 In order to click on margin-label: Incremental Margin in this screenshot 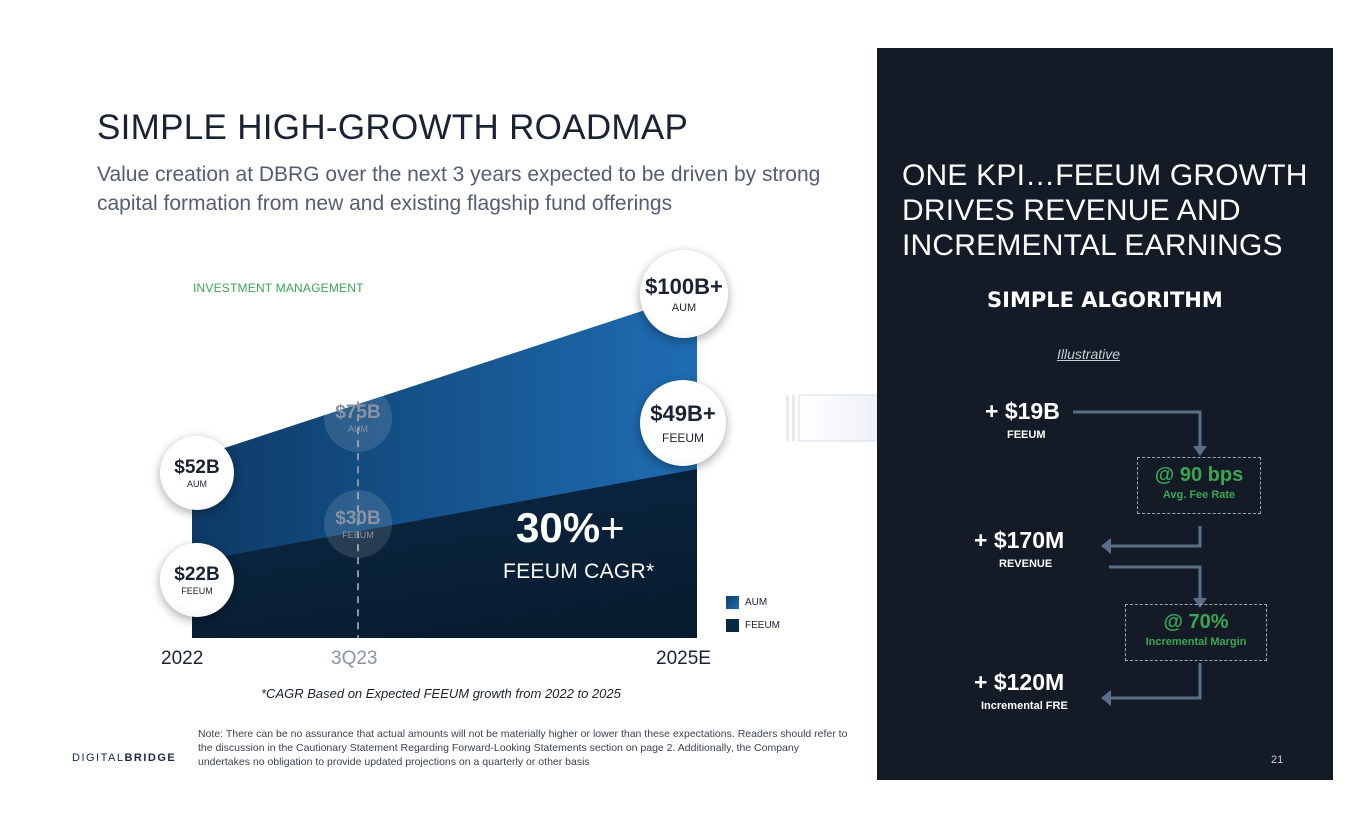, I will do `click(1196, 642)`.